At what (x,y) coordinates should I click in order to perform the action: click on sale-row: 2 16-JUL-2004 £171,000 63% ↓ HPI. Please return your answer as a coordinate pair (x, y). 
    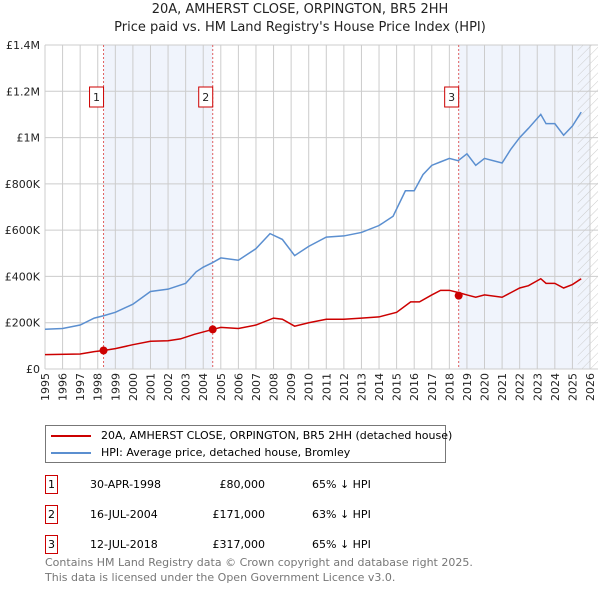
    Looking at the image, I should click on (255, 515).